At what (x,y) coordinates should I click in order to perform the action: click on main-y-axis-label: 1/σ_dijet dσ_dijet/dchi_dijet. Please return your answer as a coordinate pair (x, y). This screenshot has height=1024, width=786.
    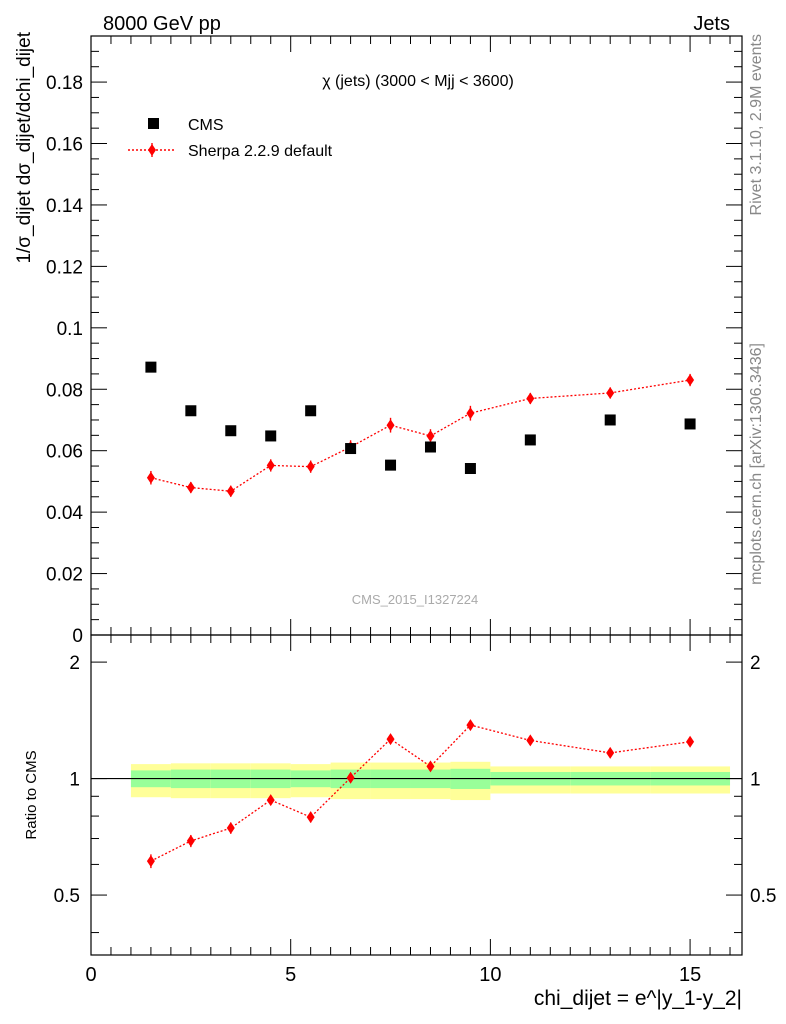
    Looking at the image, I should click on (24, 147).